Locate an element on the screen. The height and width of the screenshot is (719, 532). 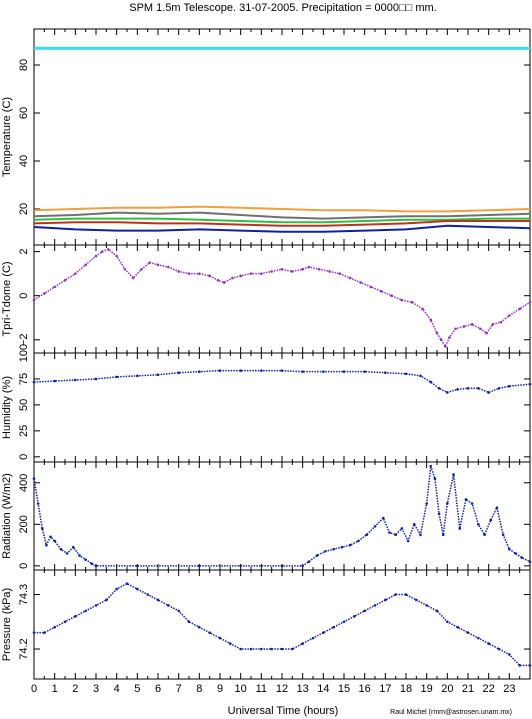
x-tick-label: 15 is located at coordinates (344, 689).